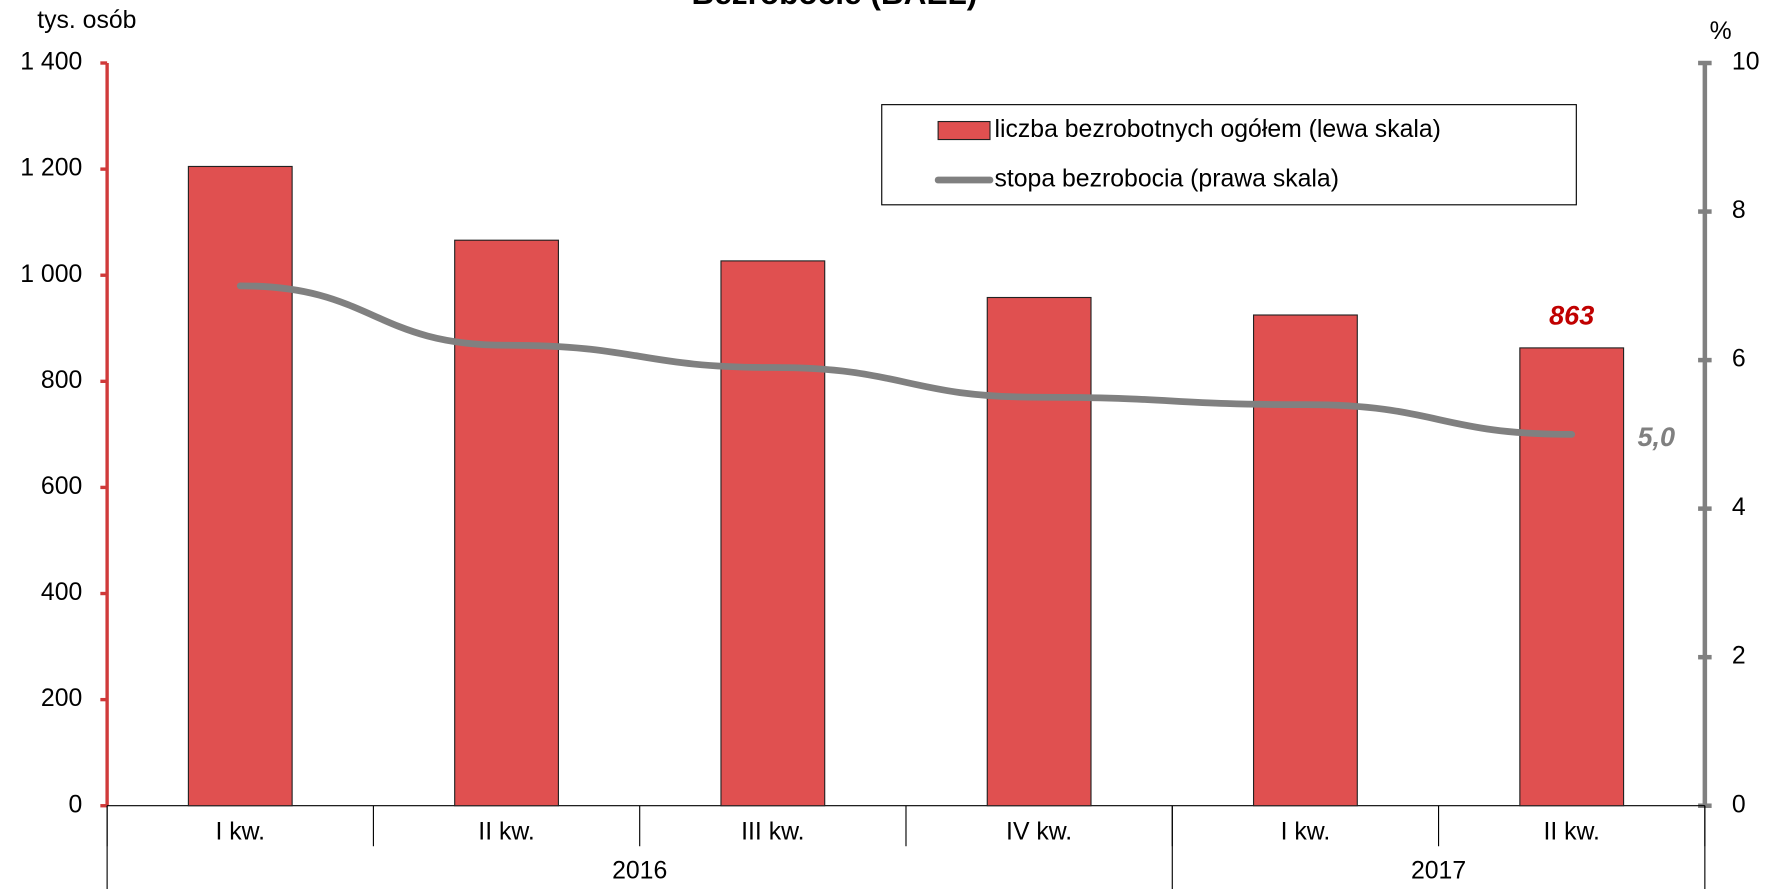 The height and width of the screenshot is (889, 1768). I want to click on legend-swatch, so click(964, 130).